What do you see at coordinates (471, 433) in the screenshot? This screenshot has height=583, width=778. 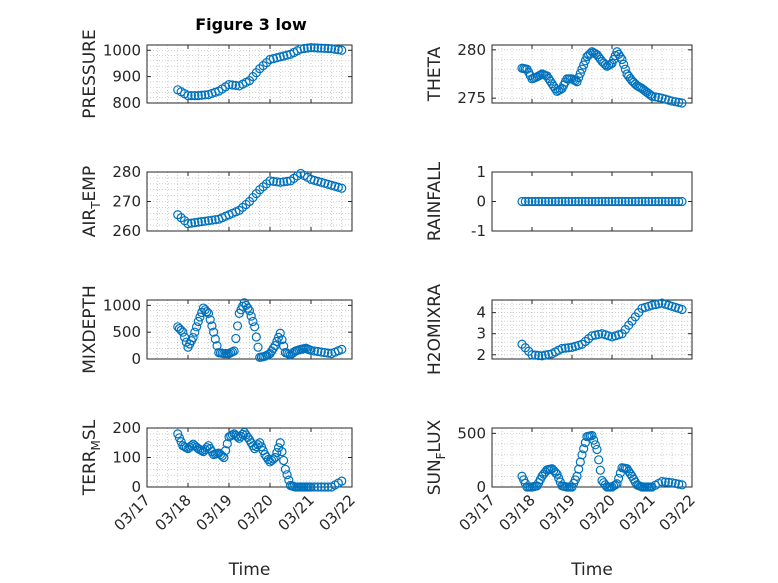 I see `y-tick-label: 500` at bounding box center [471, 433].